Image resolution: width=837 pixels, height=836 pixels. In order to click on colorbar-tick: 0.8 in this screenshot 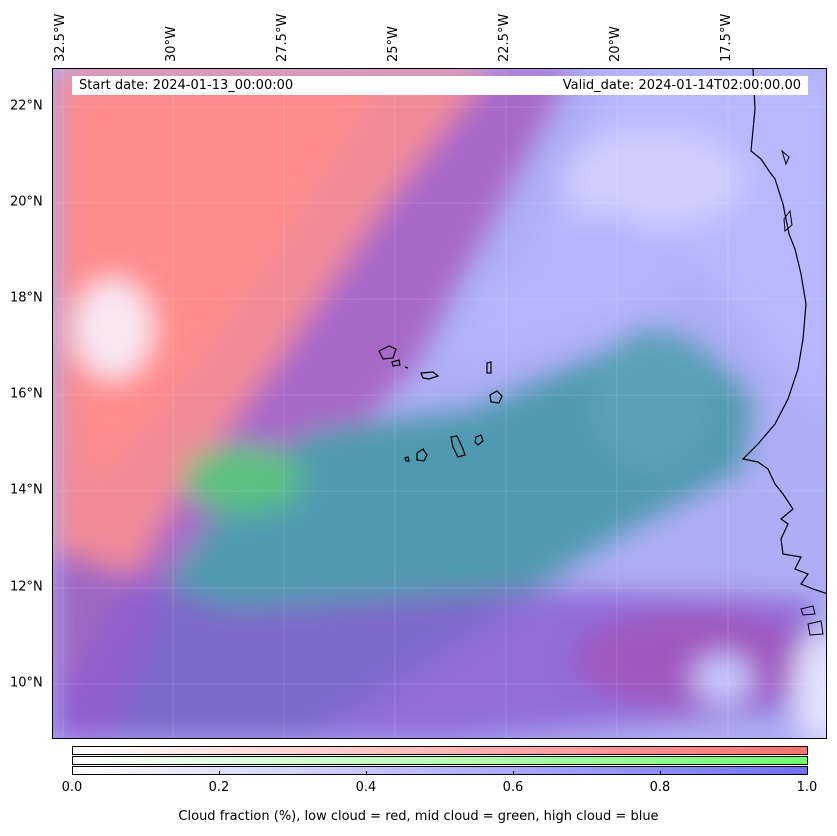, I will do `click(660, 787)`.